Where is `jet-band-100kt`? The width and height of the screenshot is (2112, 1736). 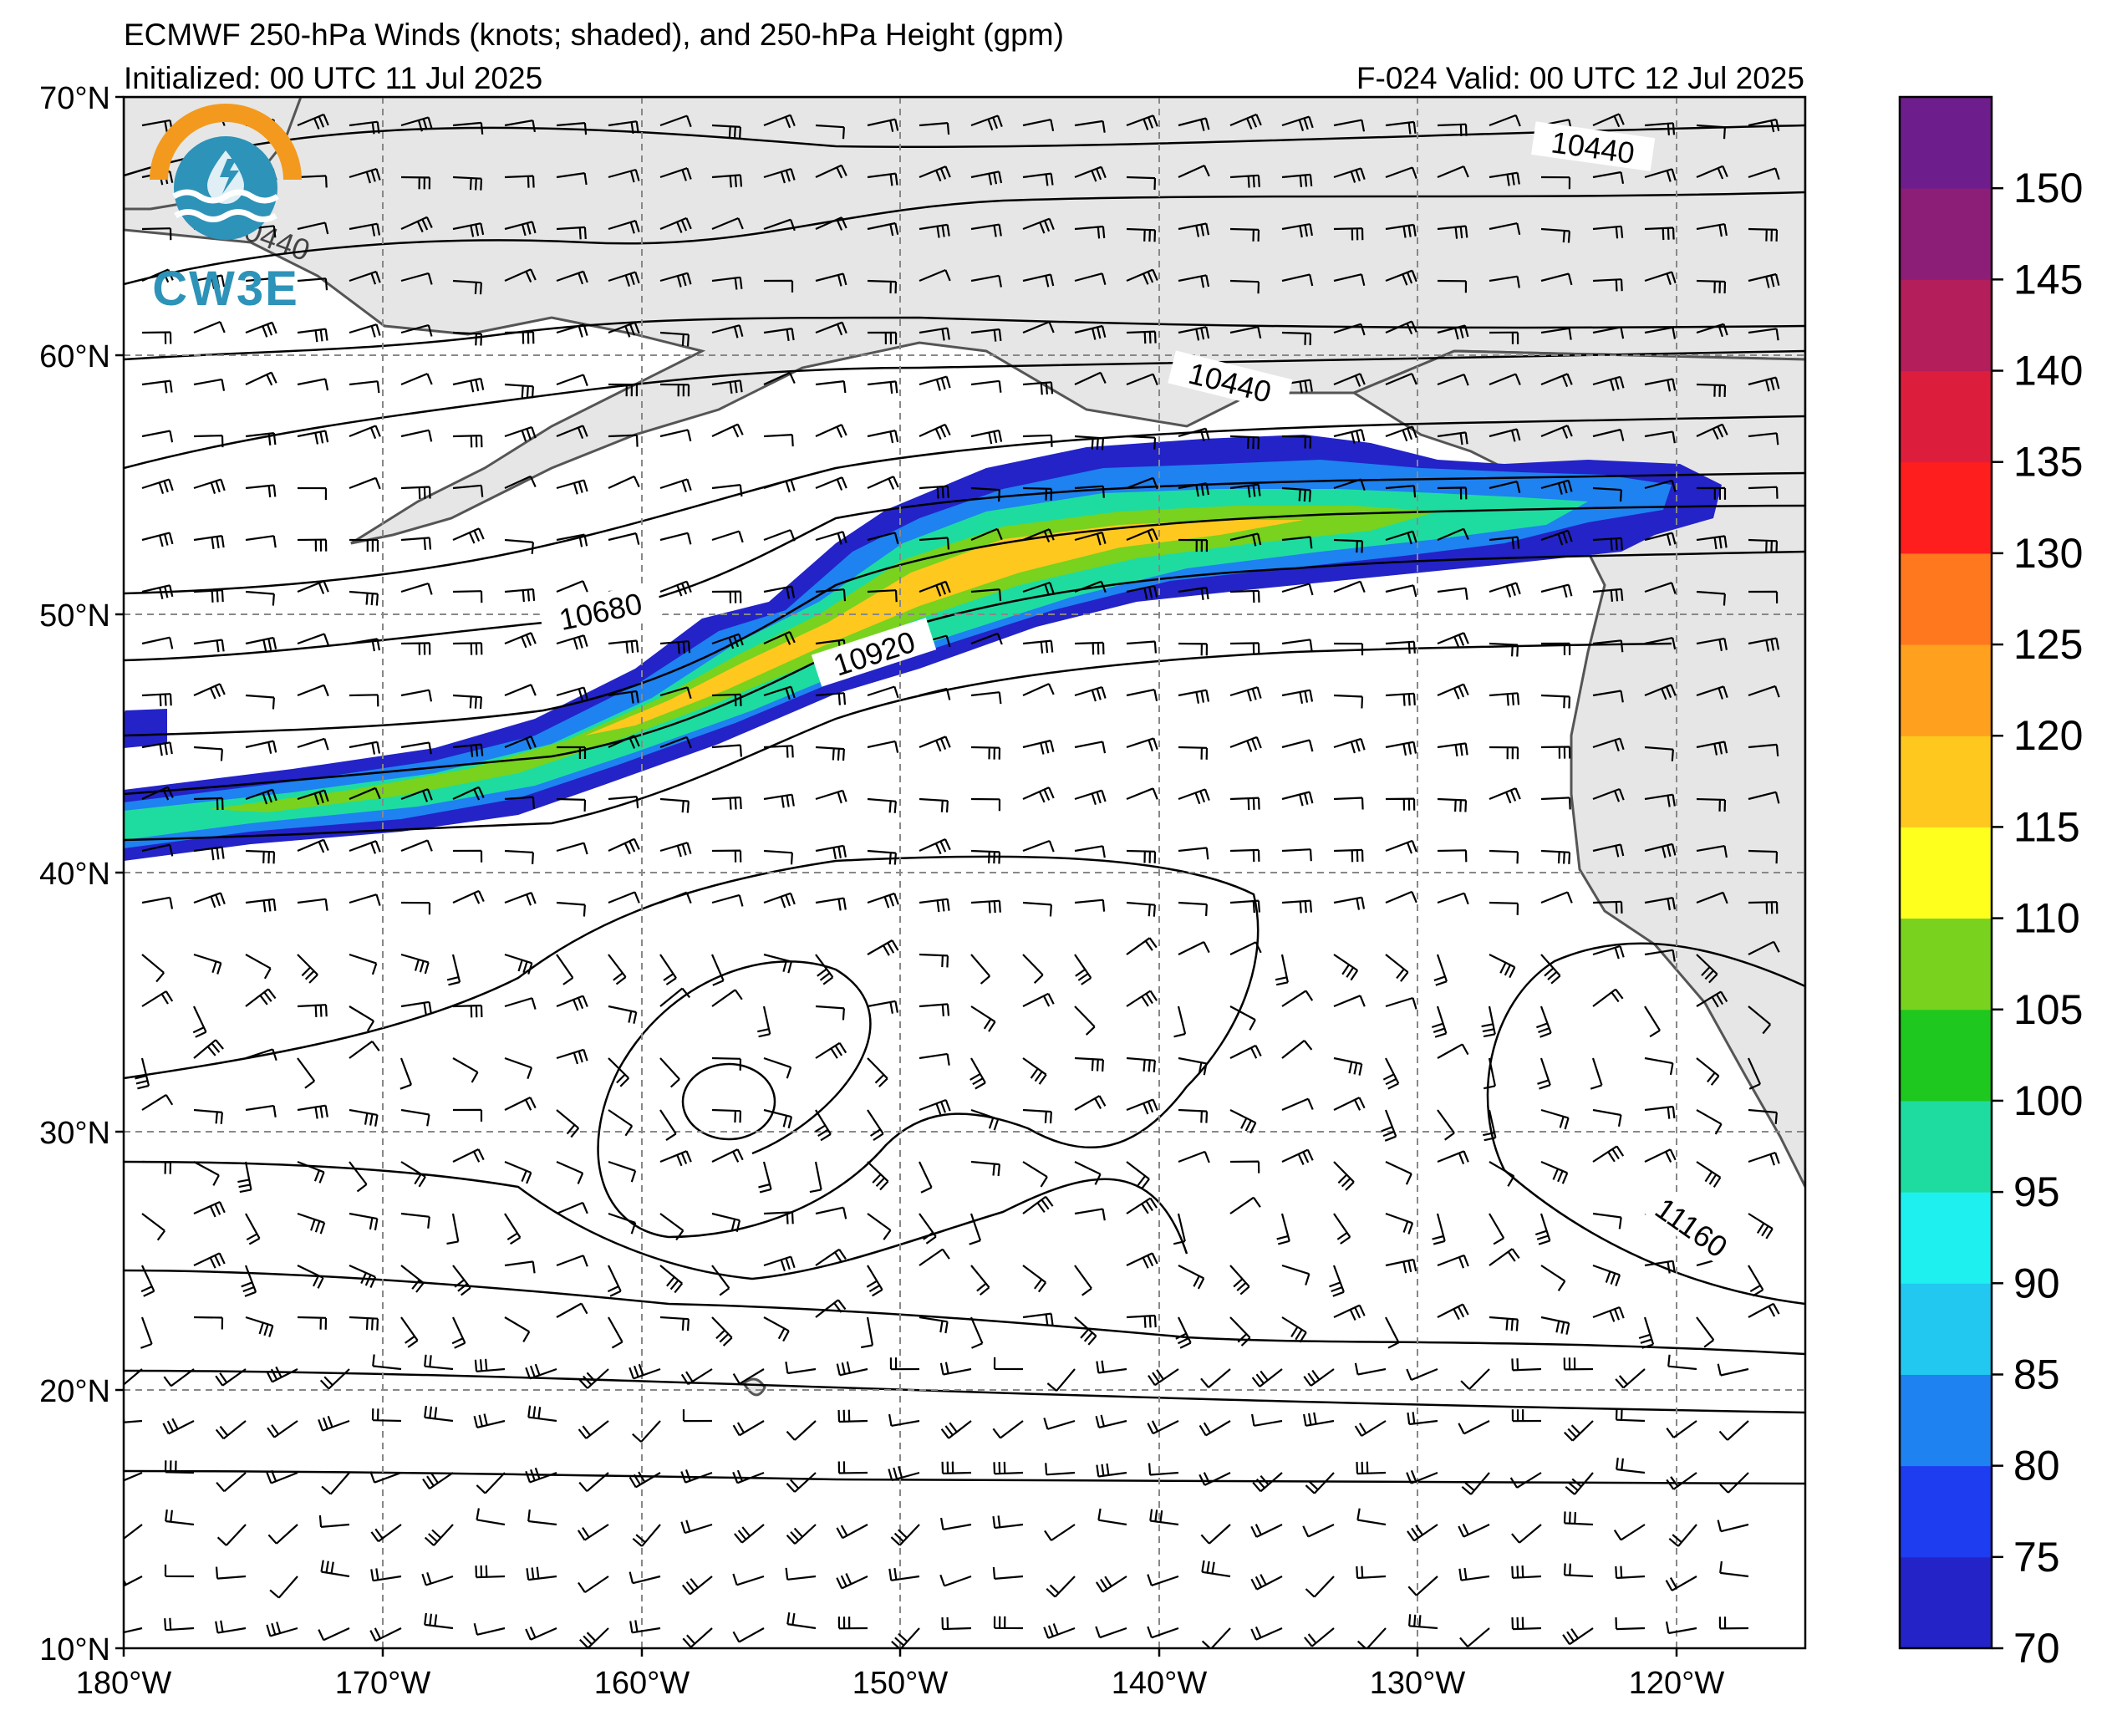
jet-band-100kt is located at coordinates (824, 659).